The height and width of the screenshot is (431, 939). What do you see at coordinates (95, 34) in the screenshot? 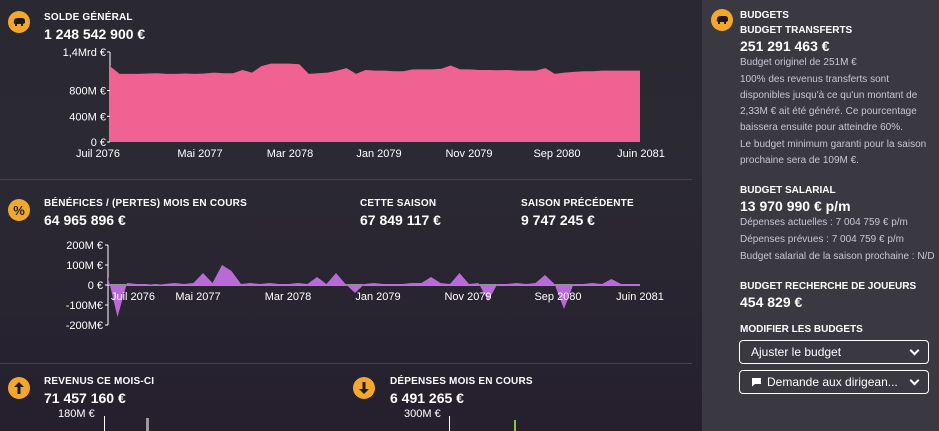
I see `balance-value: 1 248 542 900 €` at bounding box center [95, 34].